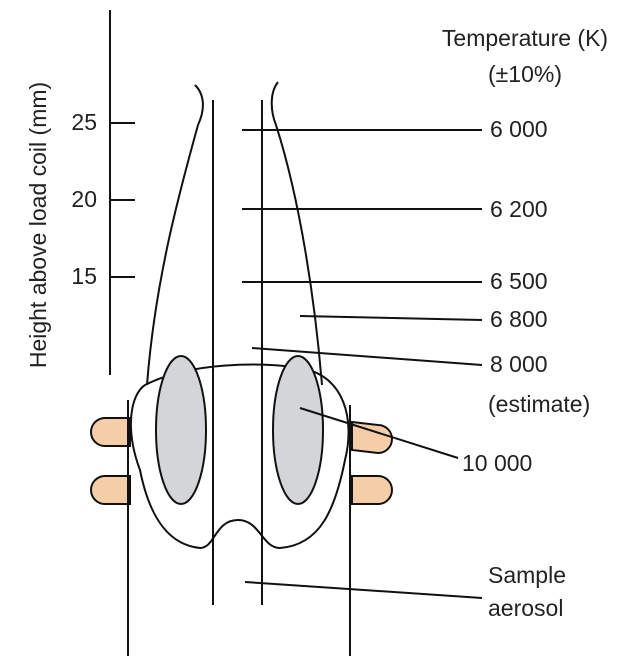 The image size is (634, 656). I want to click on load-coil, so click(241, 461).